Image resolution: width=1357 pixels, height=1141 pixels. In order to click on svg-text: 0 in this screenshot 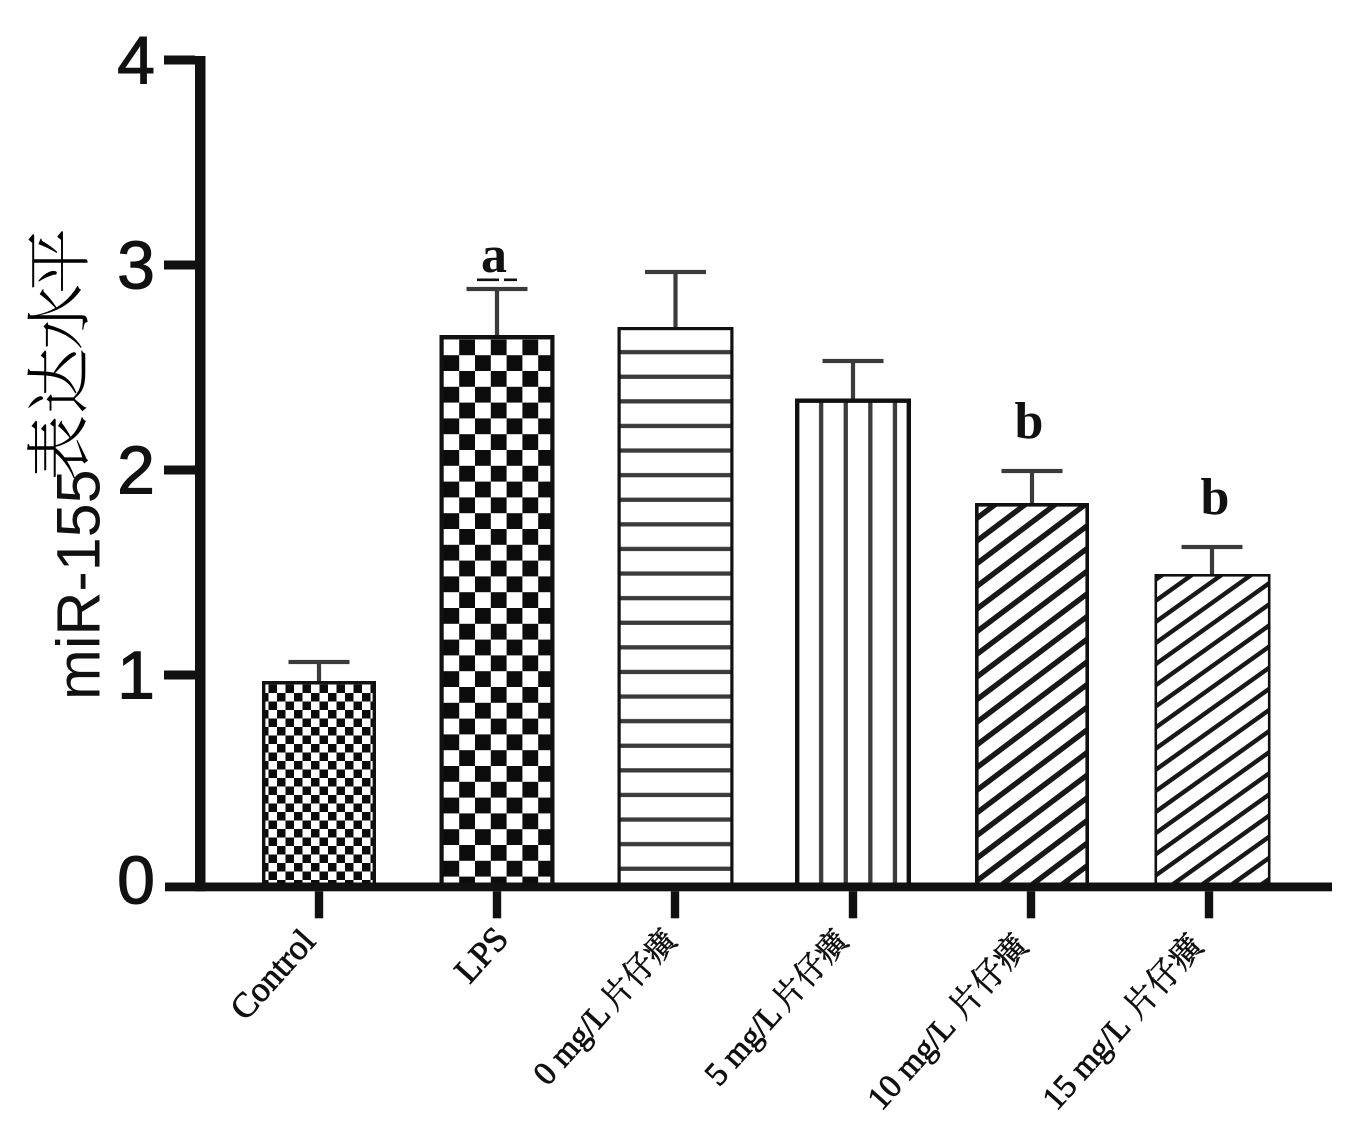, I will do `click(136, 881)`.